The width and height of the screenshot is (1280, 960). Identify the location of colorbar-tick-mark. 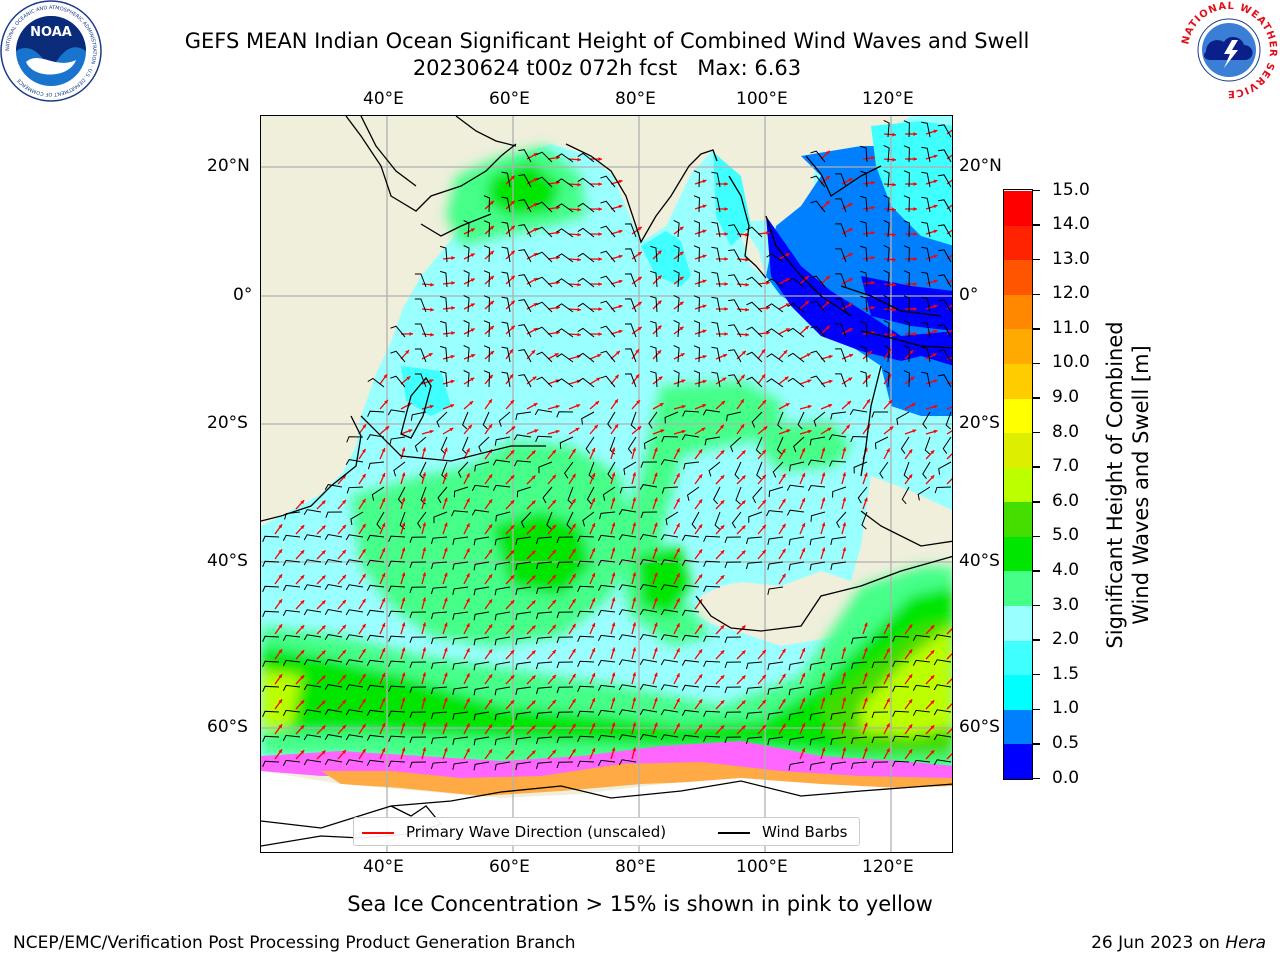
(1036, 225).